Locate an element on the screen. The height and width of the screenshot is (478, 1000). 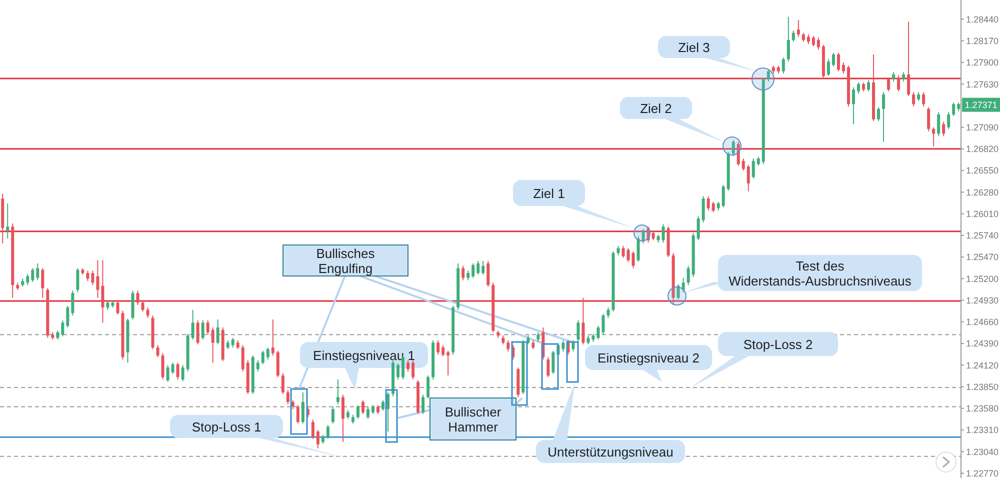
text-callout: Stop-Loss 1 is located at coordinates (257, 436).